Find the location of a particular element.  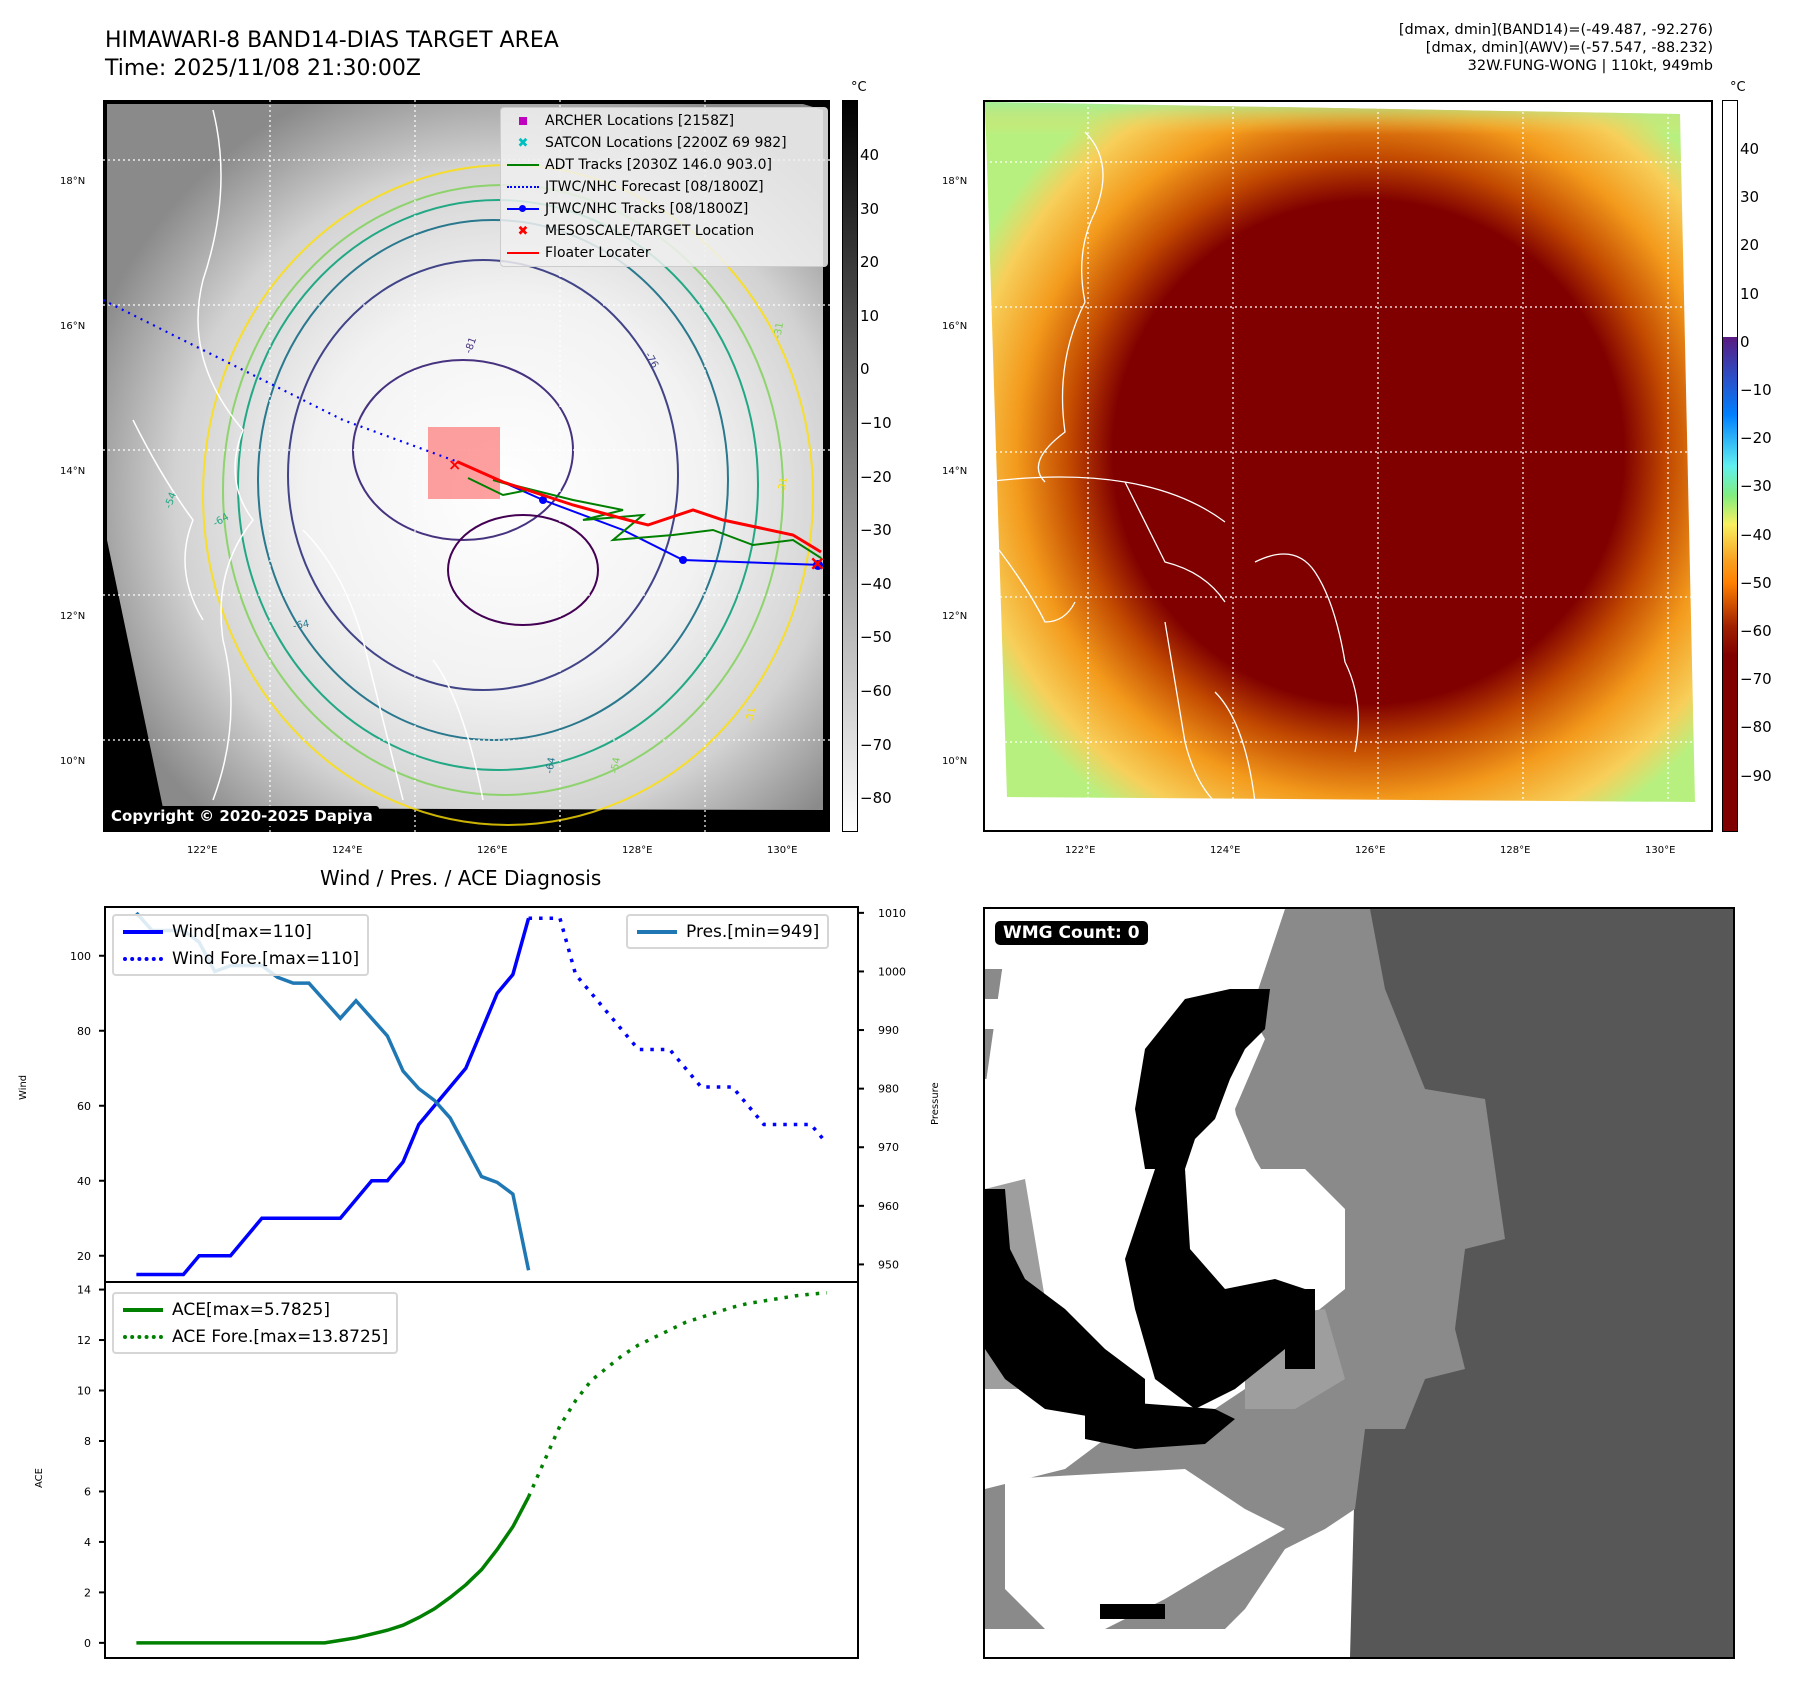

legend-item-ace: ACE[max=5.7825] is located at coordinates (251, 1309).